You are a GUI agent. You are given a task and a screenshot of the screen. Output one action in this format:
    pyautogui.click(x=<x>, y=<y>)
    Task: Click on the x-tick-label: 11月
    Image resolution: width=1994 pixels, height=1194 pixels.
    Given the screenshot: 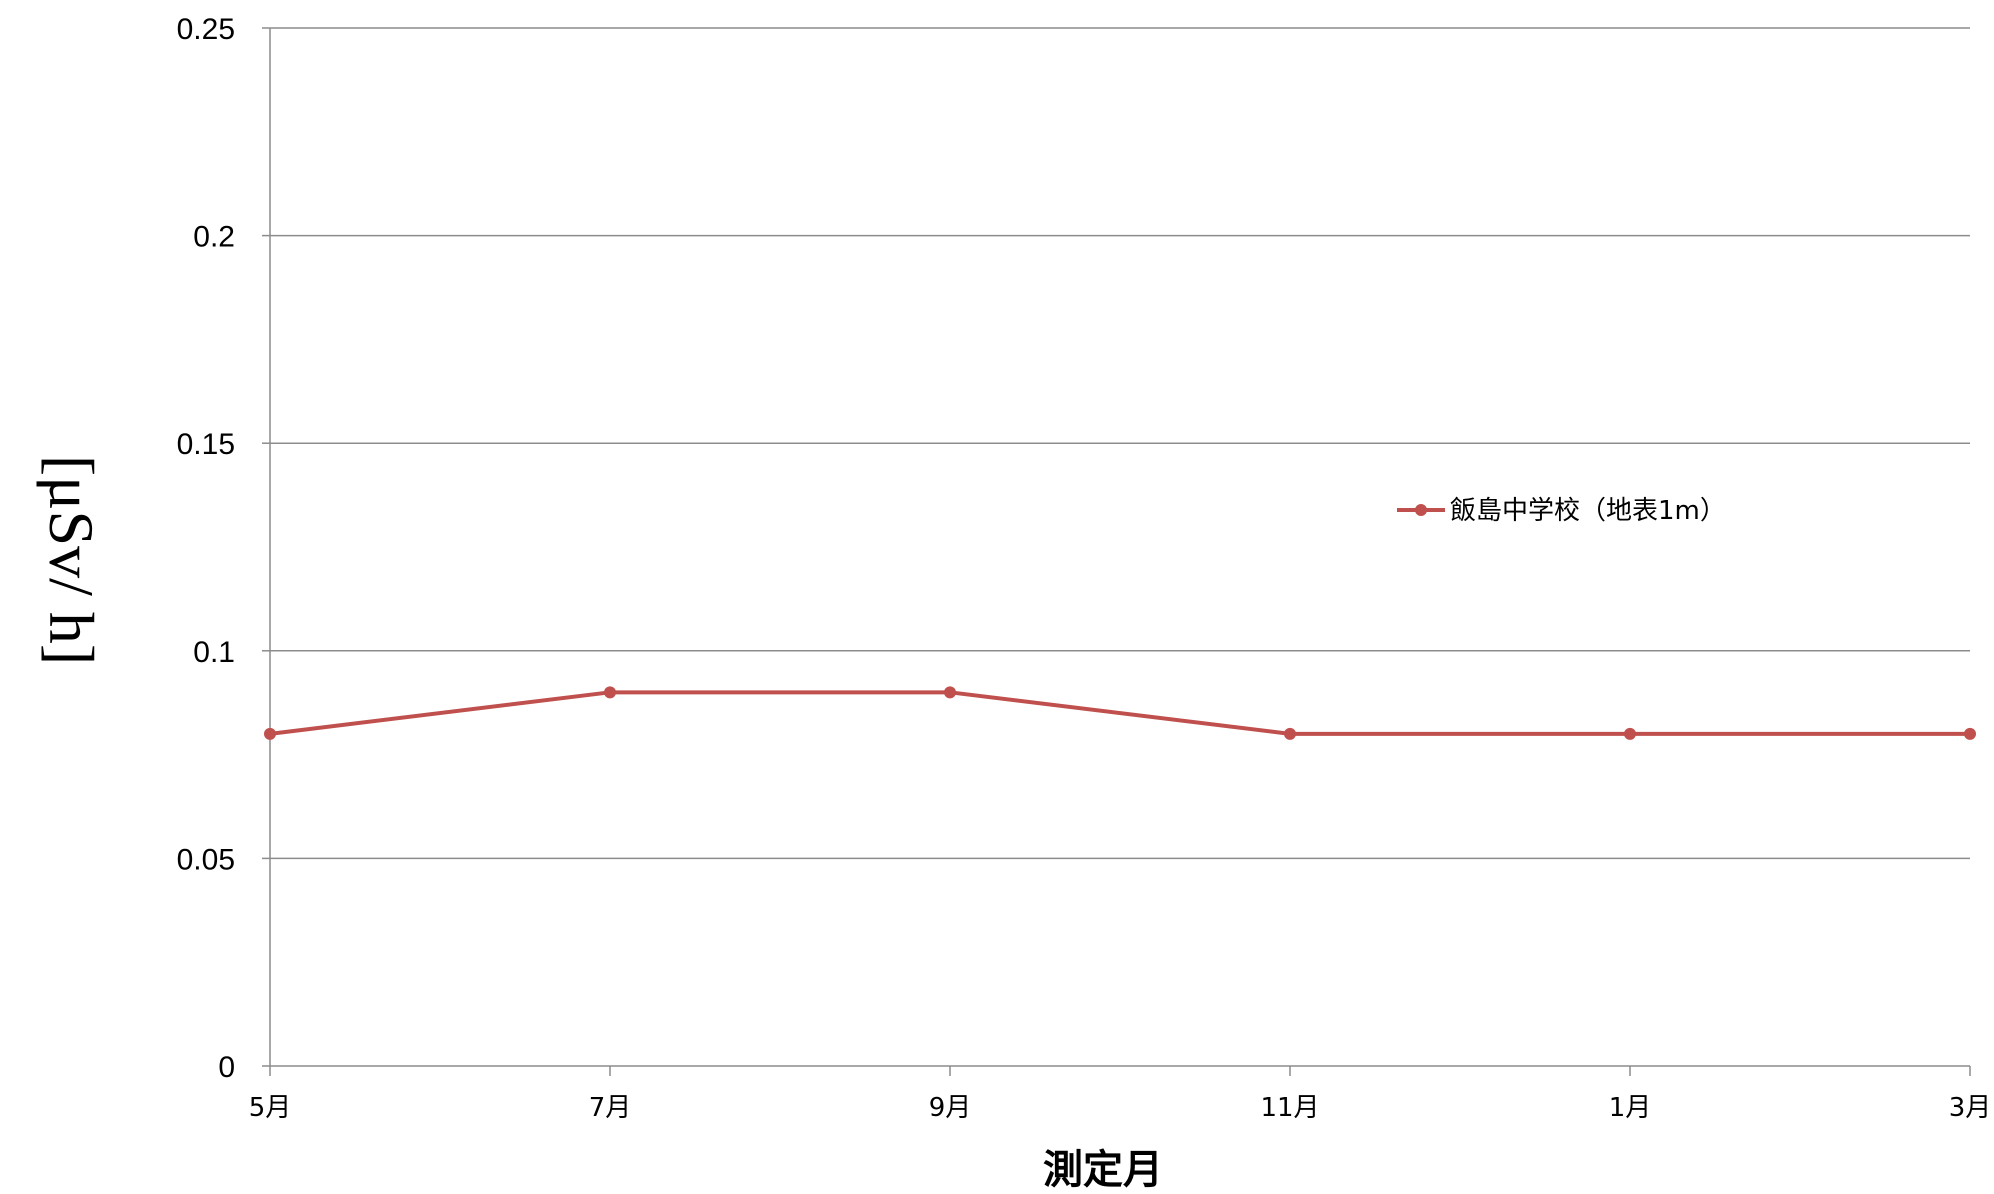 What is the action you would take?
    pyautogui.click(x=1289, y=1108)
    